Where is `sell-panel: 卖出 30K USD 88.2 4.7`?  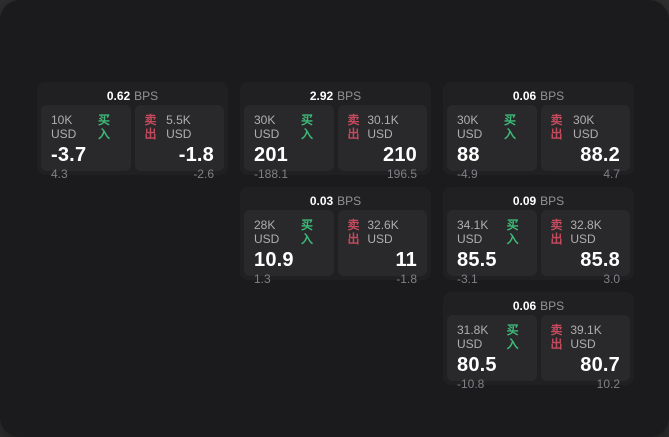
sell-panel: 卖出 30K USD 88.2 4.7 is located at coordinates (585, 143).